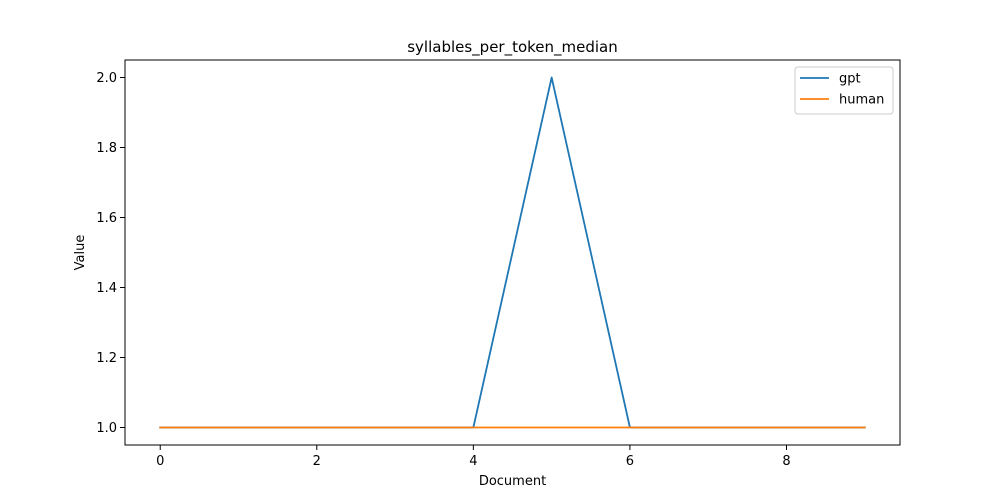  What do you see at coordinates (844, 90) in the screenshot?
I see `legend: gpt human` at bounding box center [844, 90].